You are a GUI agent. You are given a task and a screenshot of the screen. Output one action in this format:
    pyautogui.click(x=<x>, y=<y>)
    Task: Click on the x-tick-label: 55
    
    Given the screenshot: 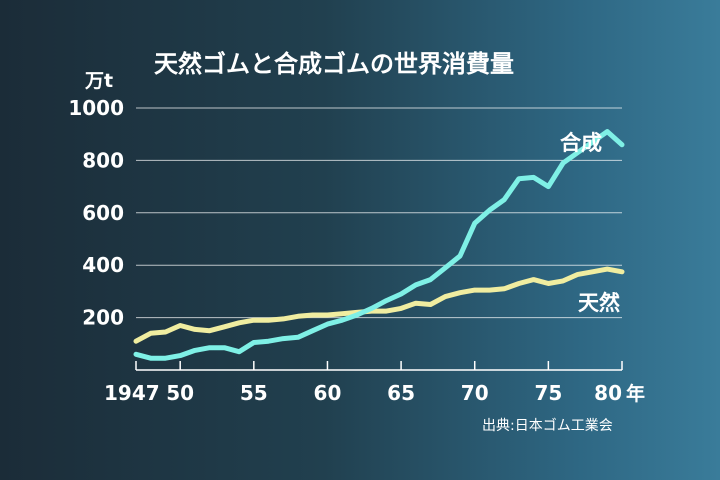 What is the action you would take?
    pyautogui.click(x=254, y=393)
    